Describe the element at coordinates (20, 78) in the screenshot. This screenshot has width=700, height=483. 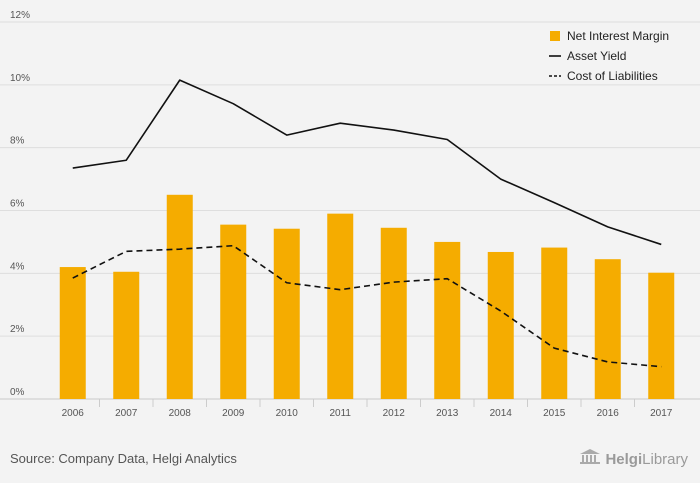
I see `y-tick-label: 10%` at that location.